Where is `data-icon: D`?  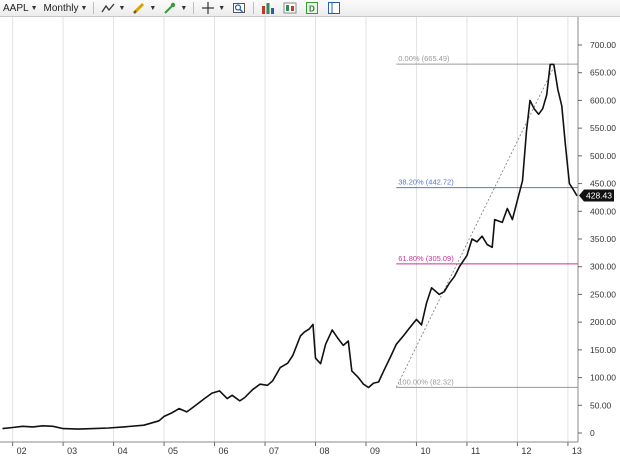 data-icon: D is located at coordinates (312, 8).